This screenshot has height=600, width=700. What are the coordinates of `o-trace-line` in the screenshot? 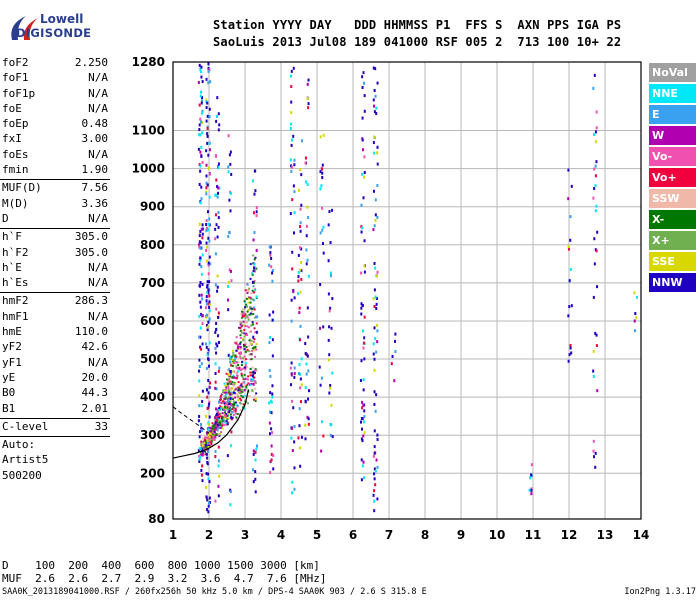 It's located at (211, 424).